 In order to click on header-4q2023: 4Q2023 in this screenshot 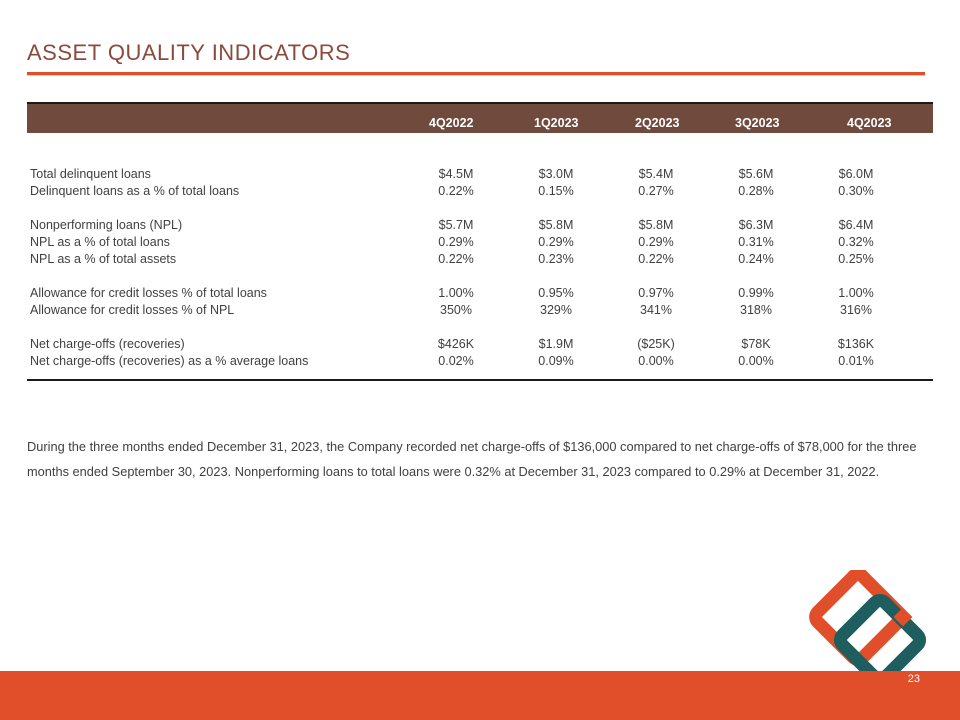, I will do `click(869, 123)`.